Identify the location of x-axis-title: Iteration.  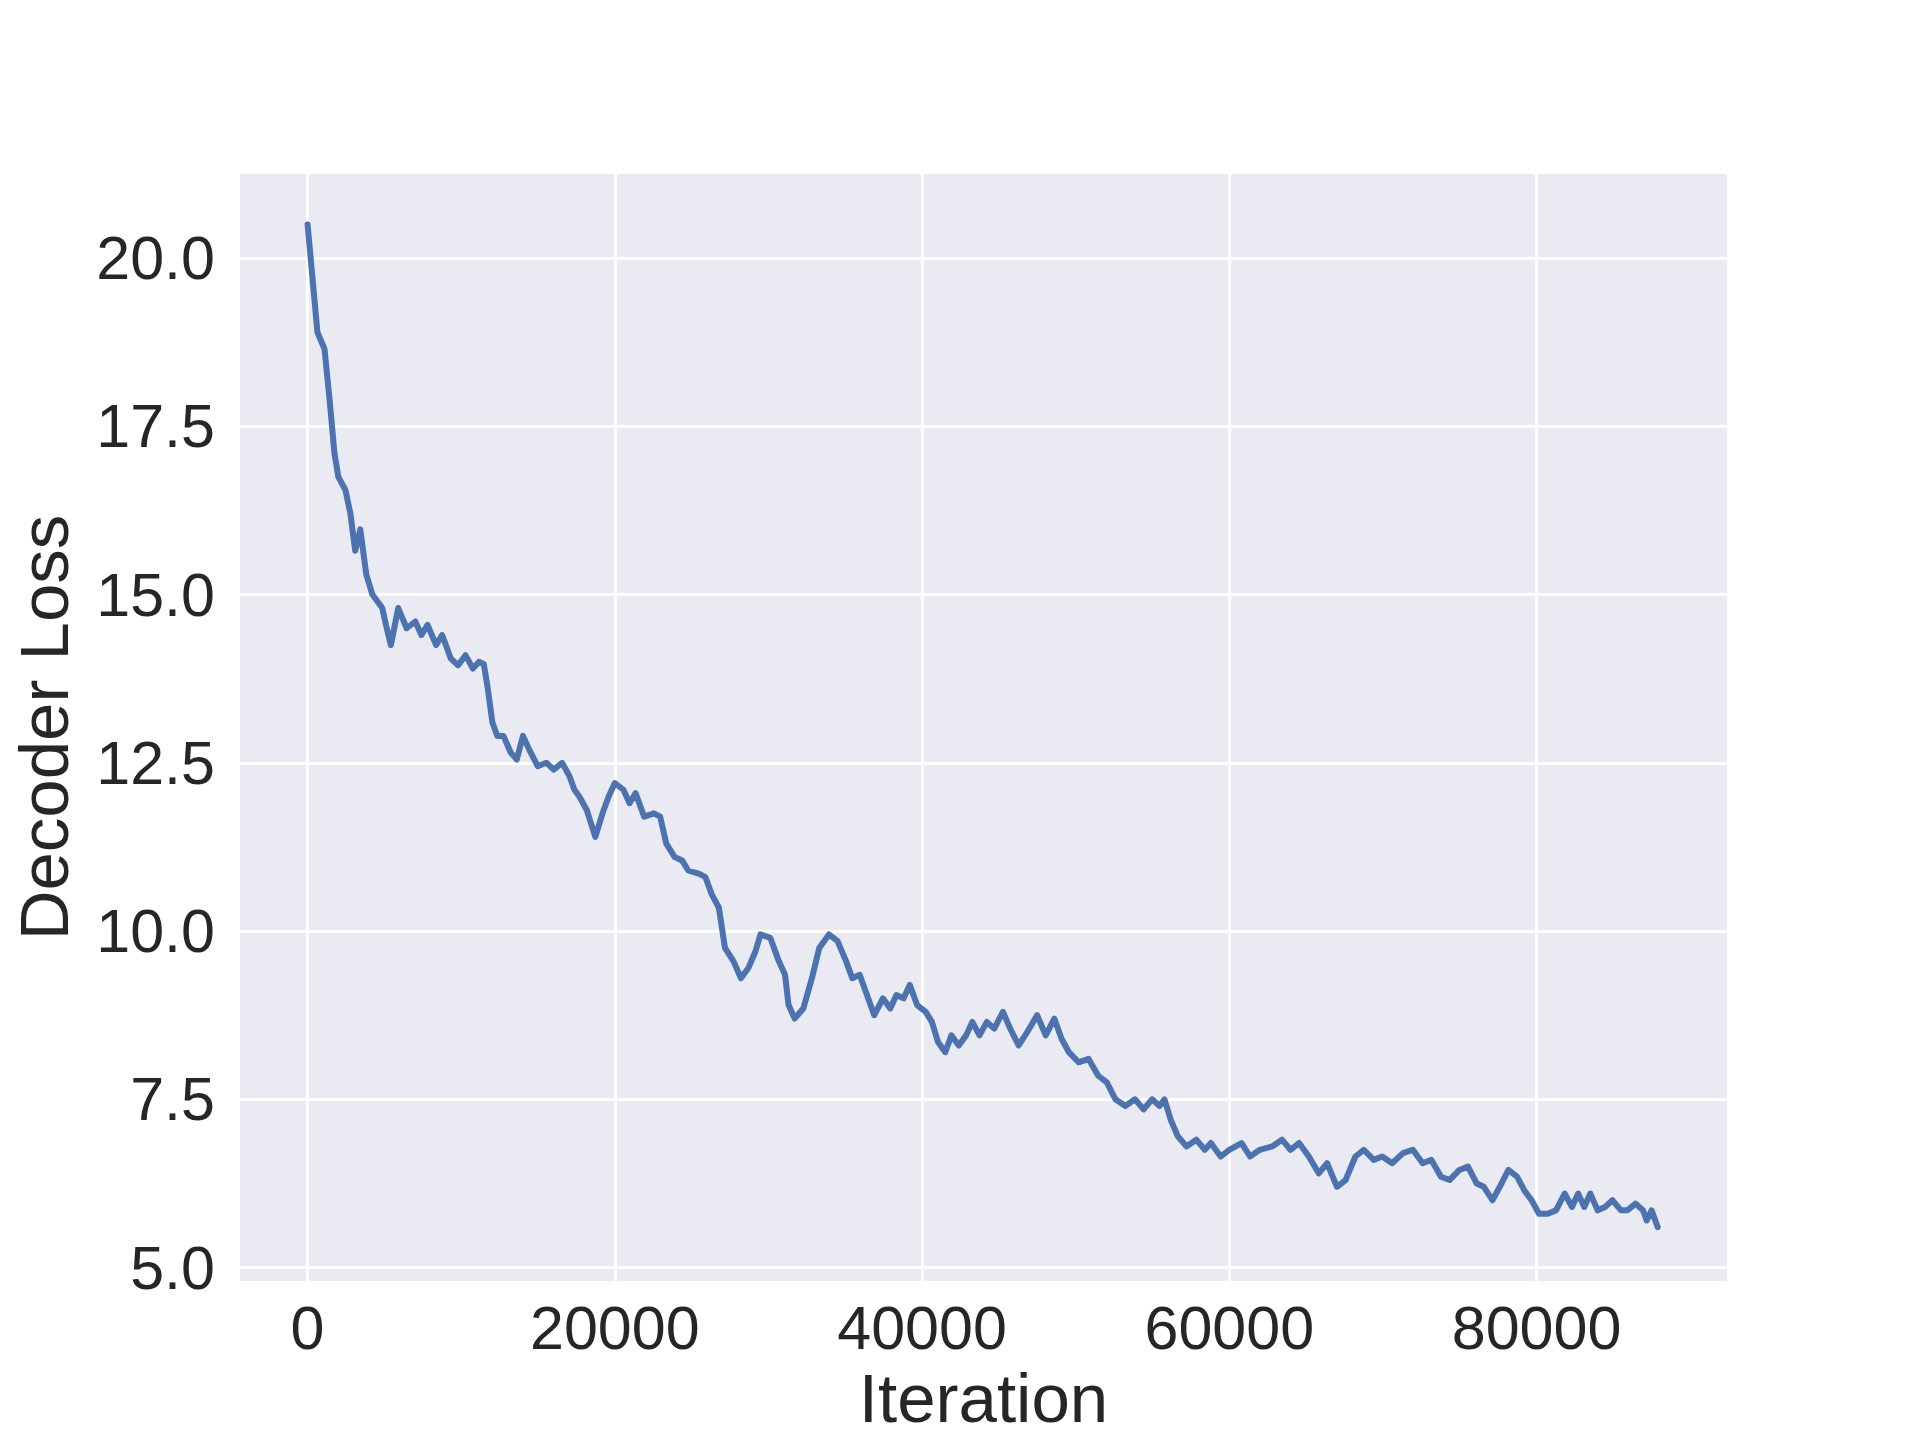
(983, 1399).